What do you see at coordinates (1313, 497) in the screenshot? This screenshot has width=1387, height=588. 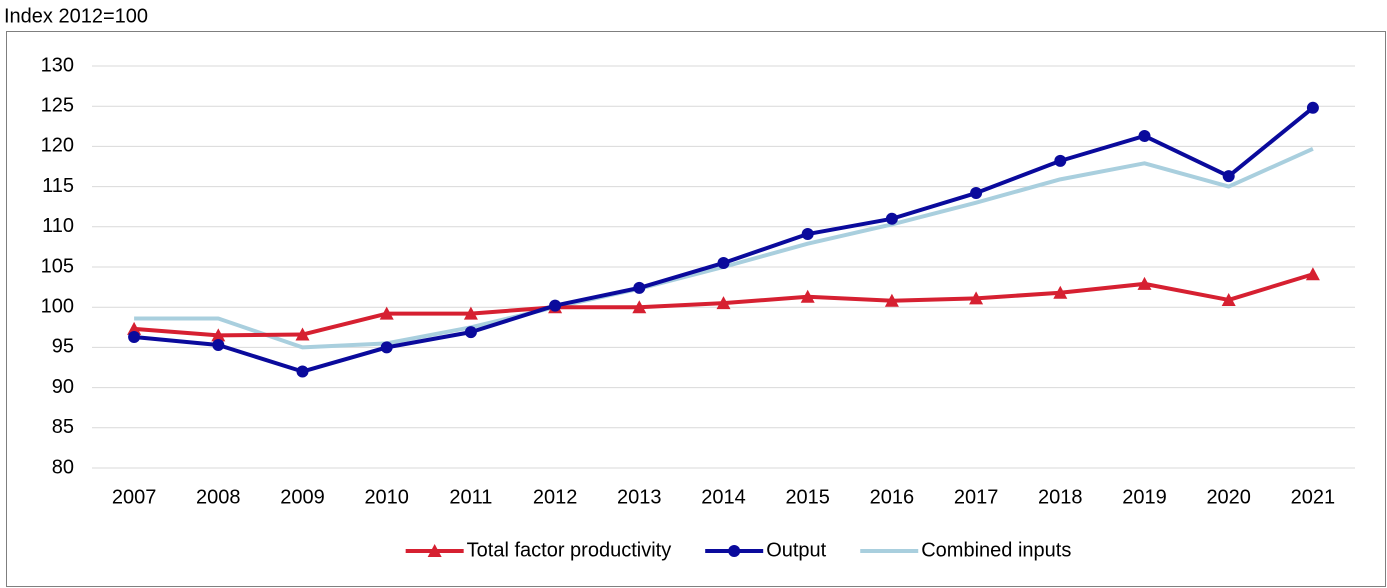 I see `x-tick-label: 2021` at bounding box center [1313, 497].